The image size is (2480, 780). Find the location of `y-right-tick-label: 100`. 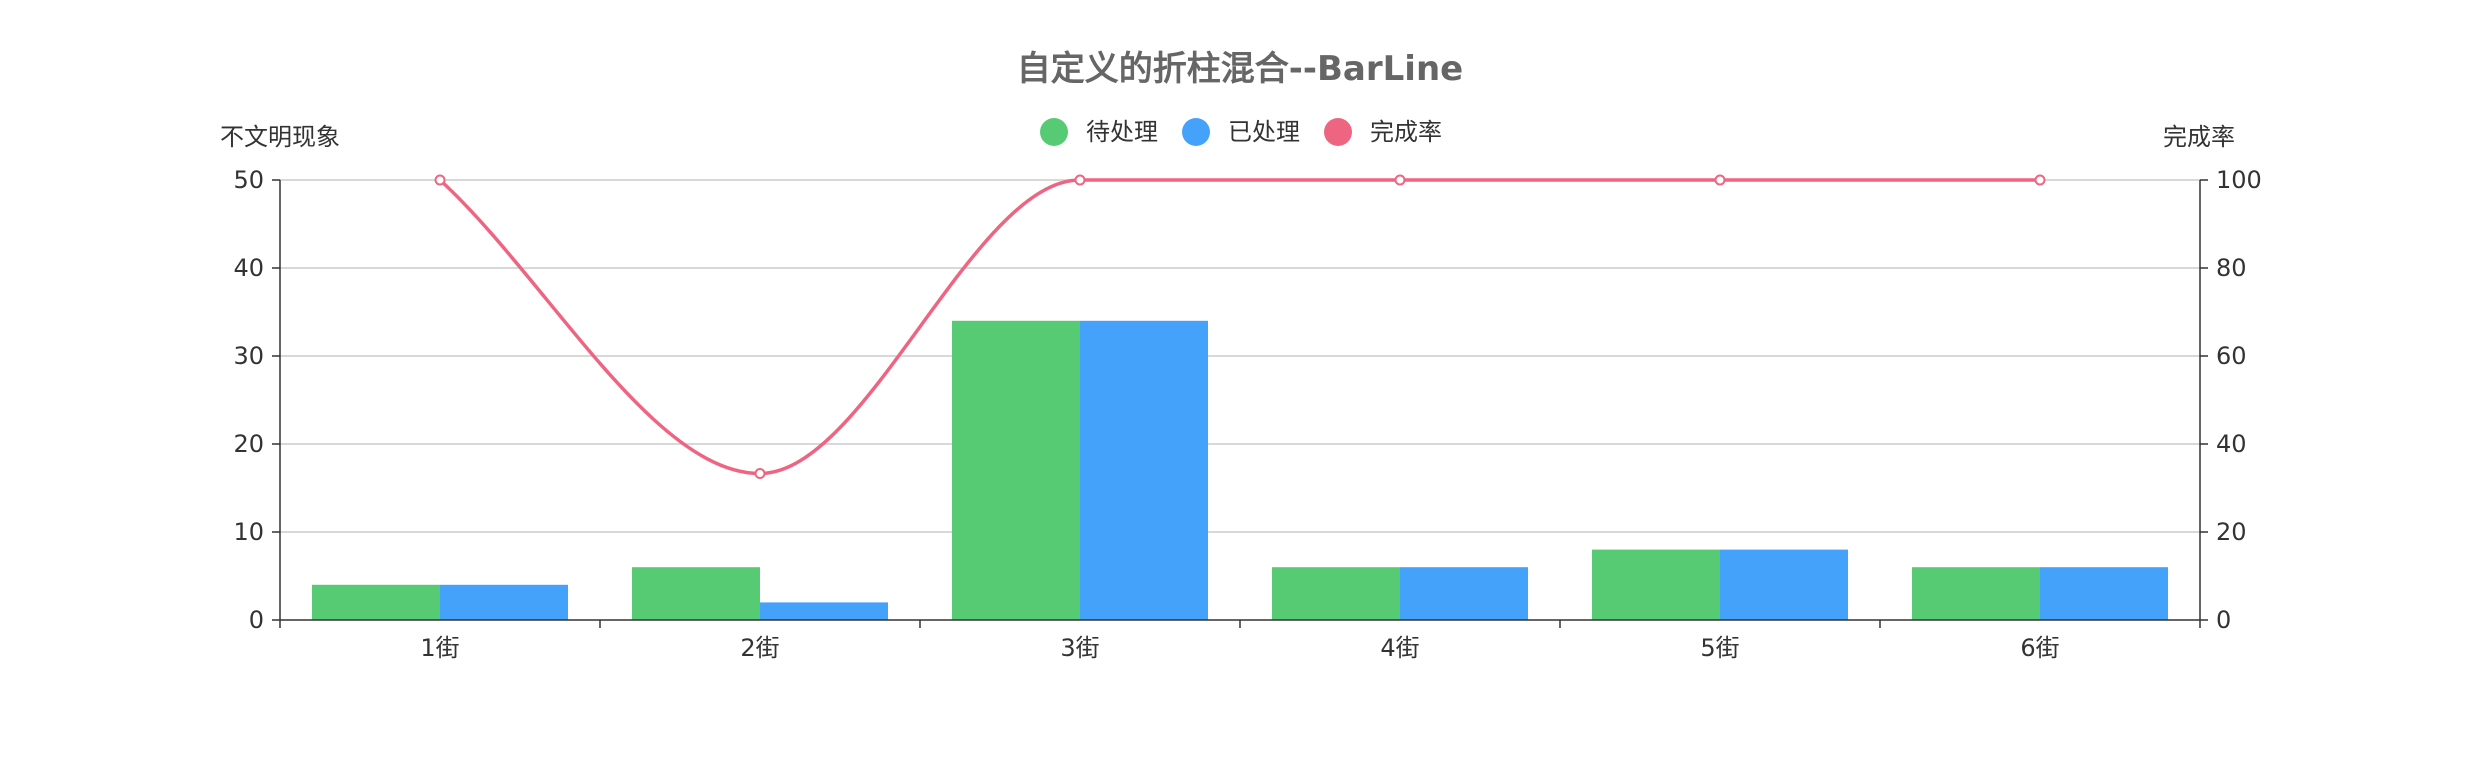

y-right-tick-label: 100 is located at coordinates (2239, 180).